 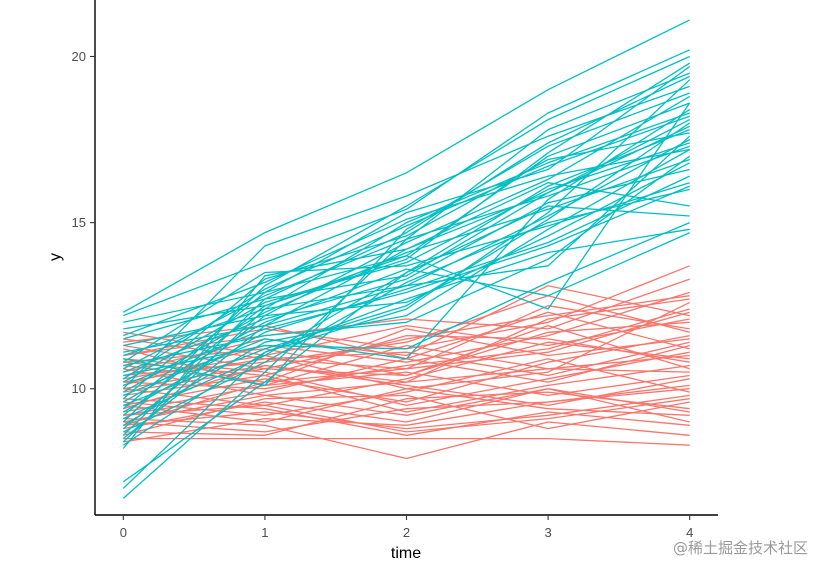 What do you see at coordinates (406, 553) in the screenshot?
I see `x-axis-title: time` at bounding box center [406, 553].